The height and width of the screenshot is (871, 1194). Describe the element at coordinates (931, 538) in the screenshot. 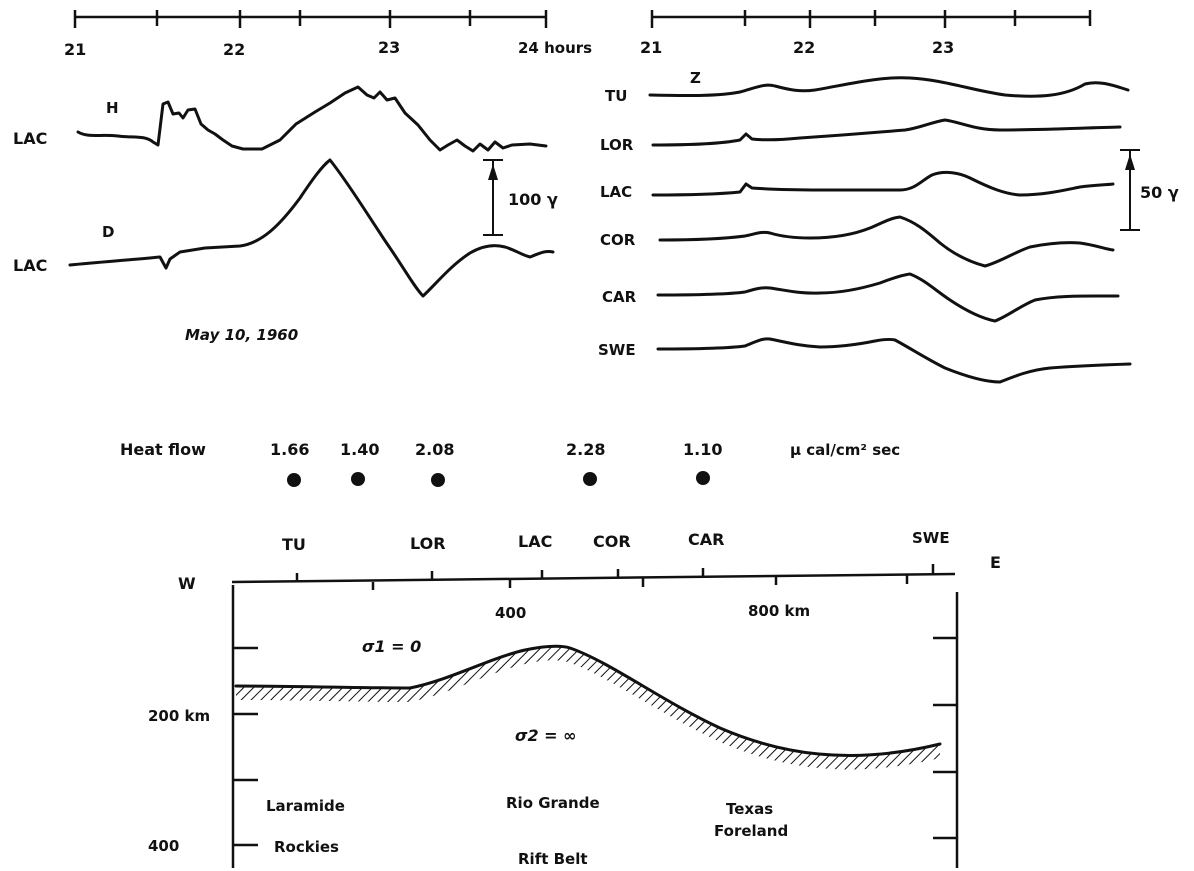

I see `cross-station-swe: SWE` at that location.